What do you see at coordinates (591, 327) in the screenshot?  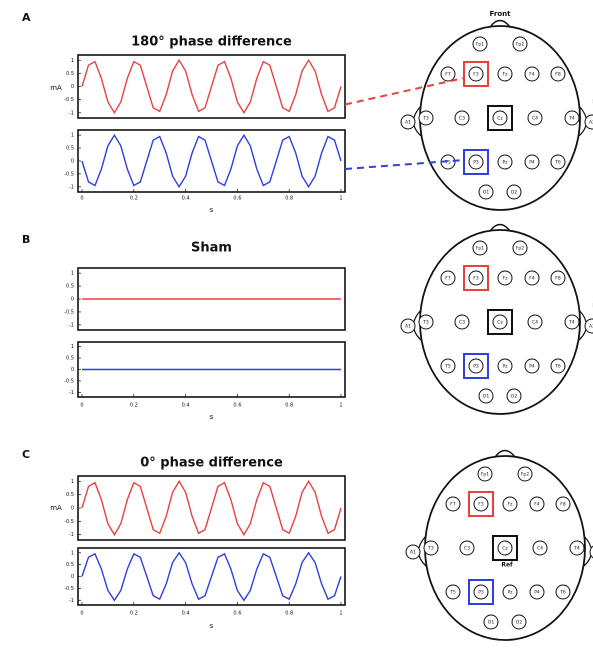 I see `electrode-label: A2` at bounding box center [591, 327].